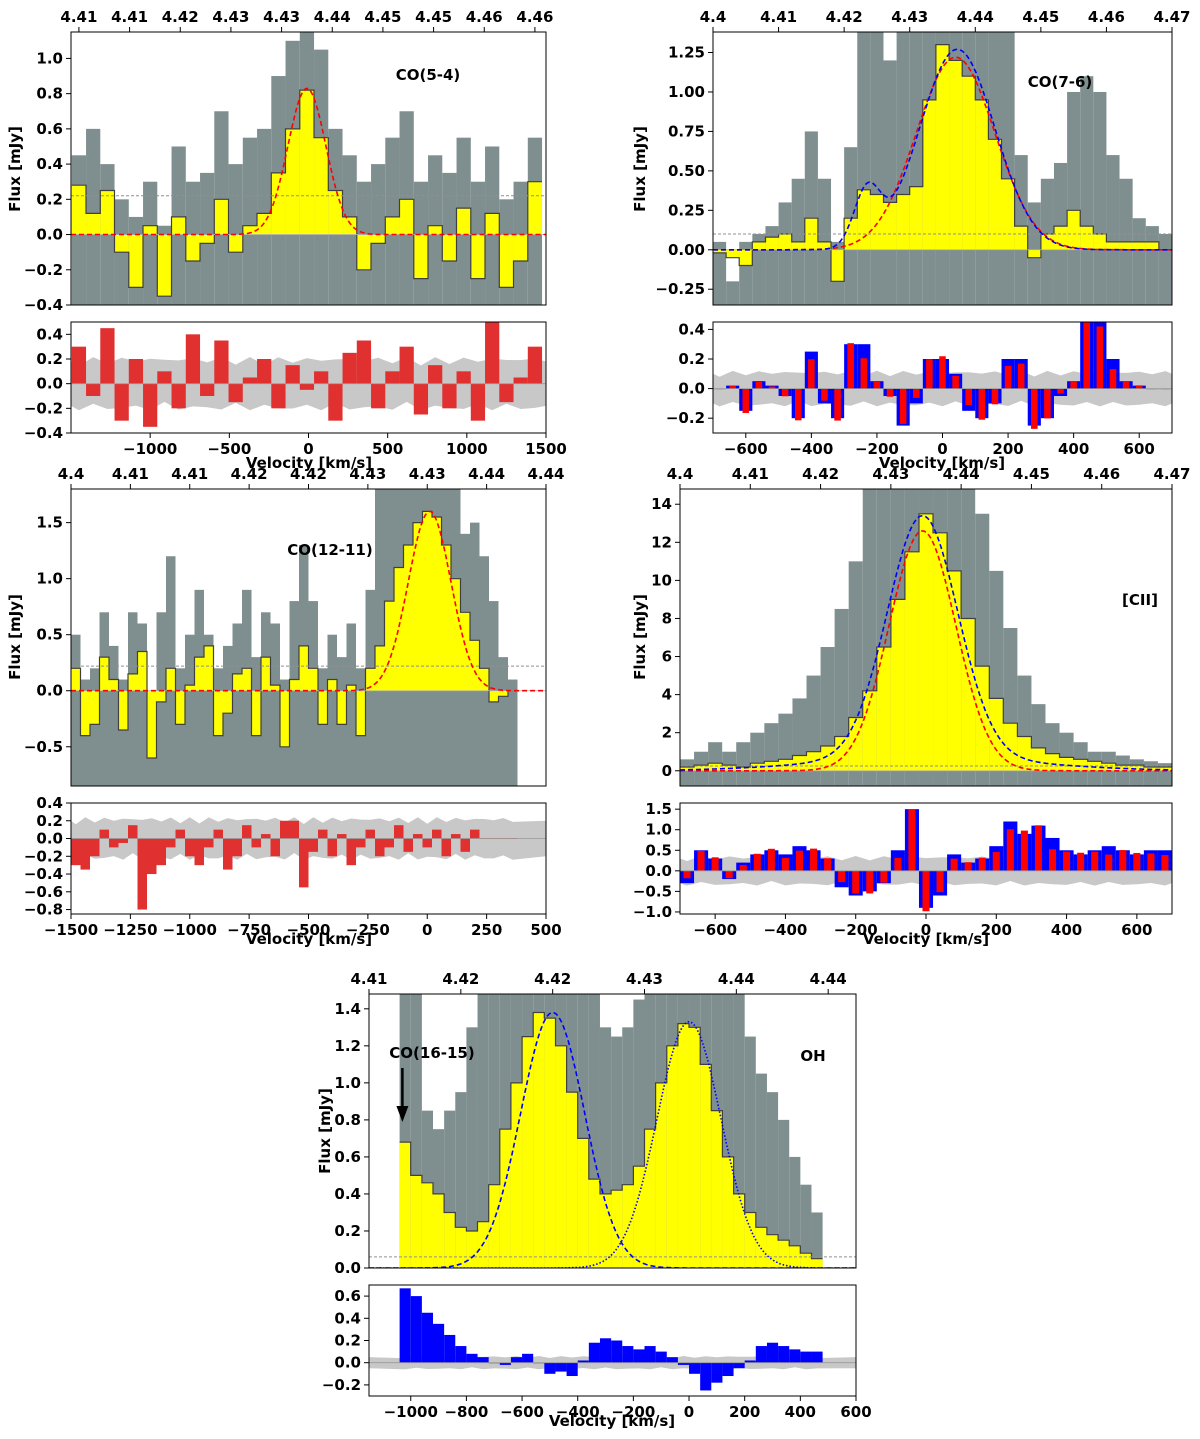 This screenshot has width=1200, height=1439. Describe the element at coordinates (890, 474) in the screenshot. I see `top-tick-label: 4.43` at that location.